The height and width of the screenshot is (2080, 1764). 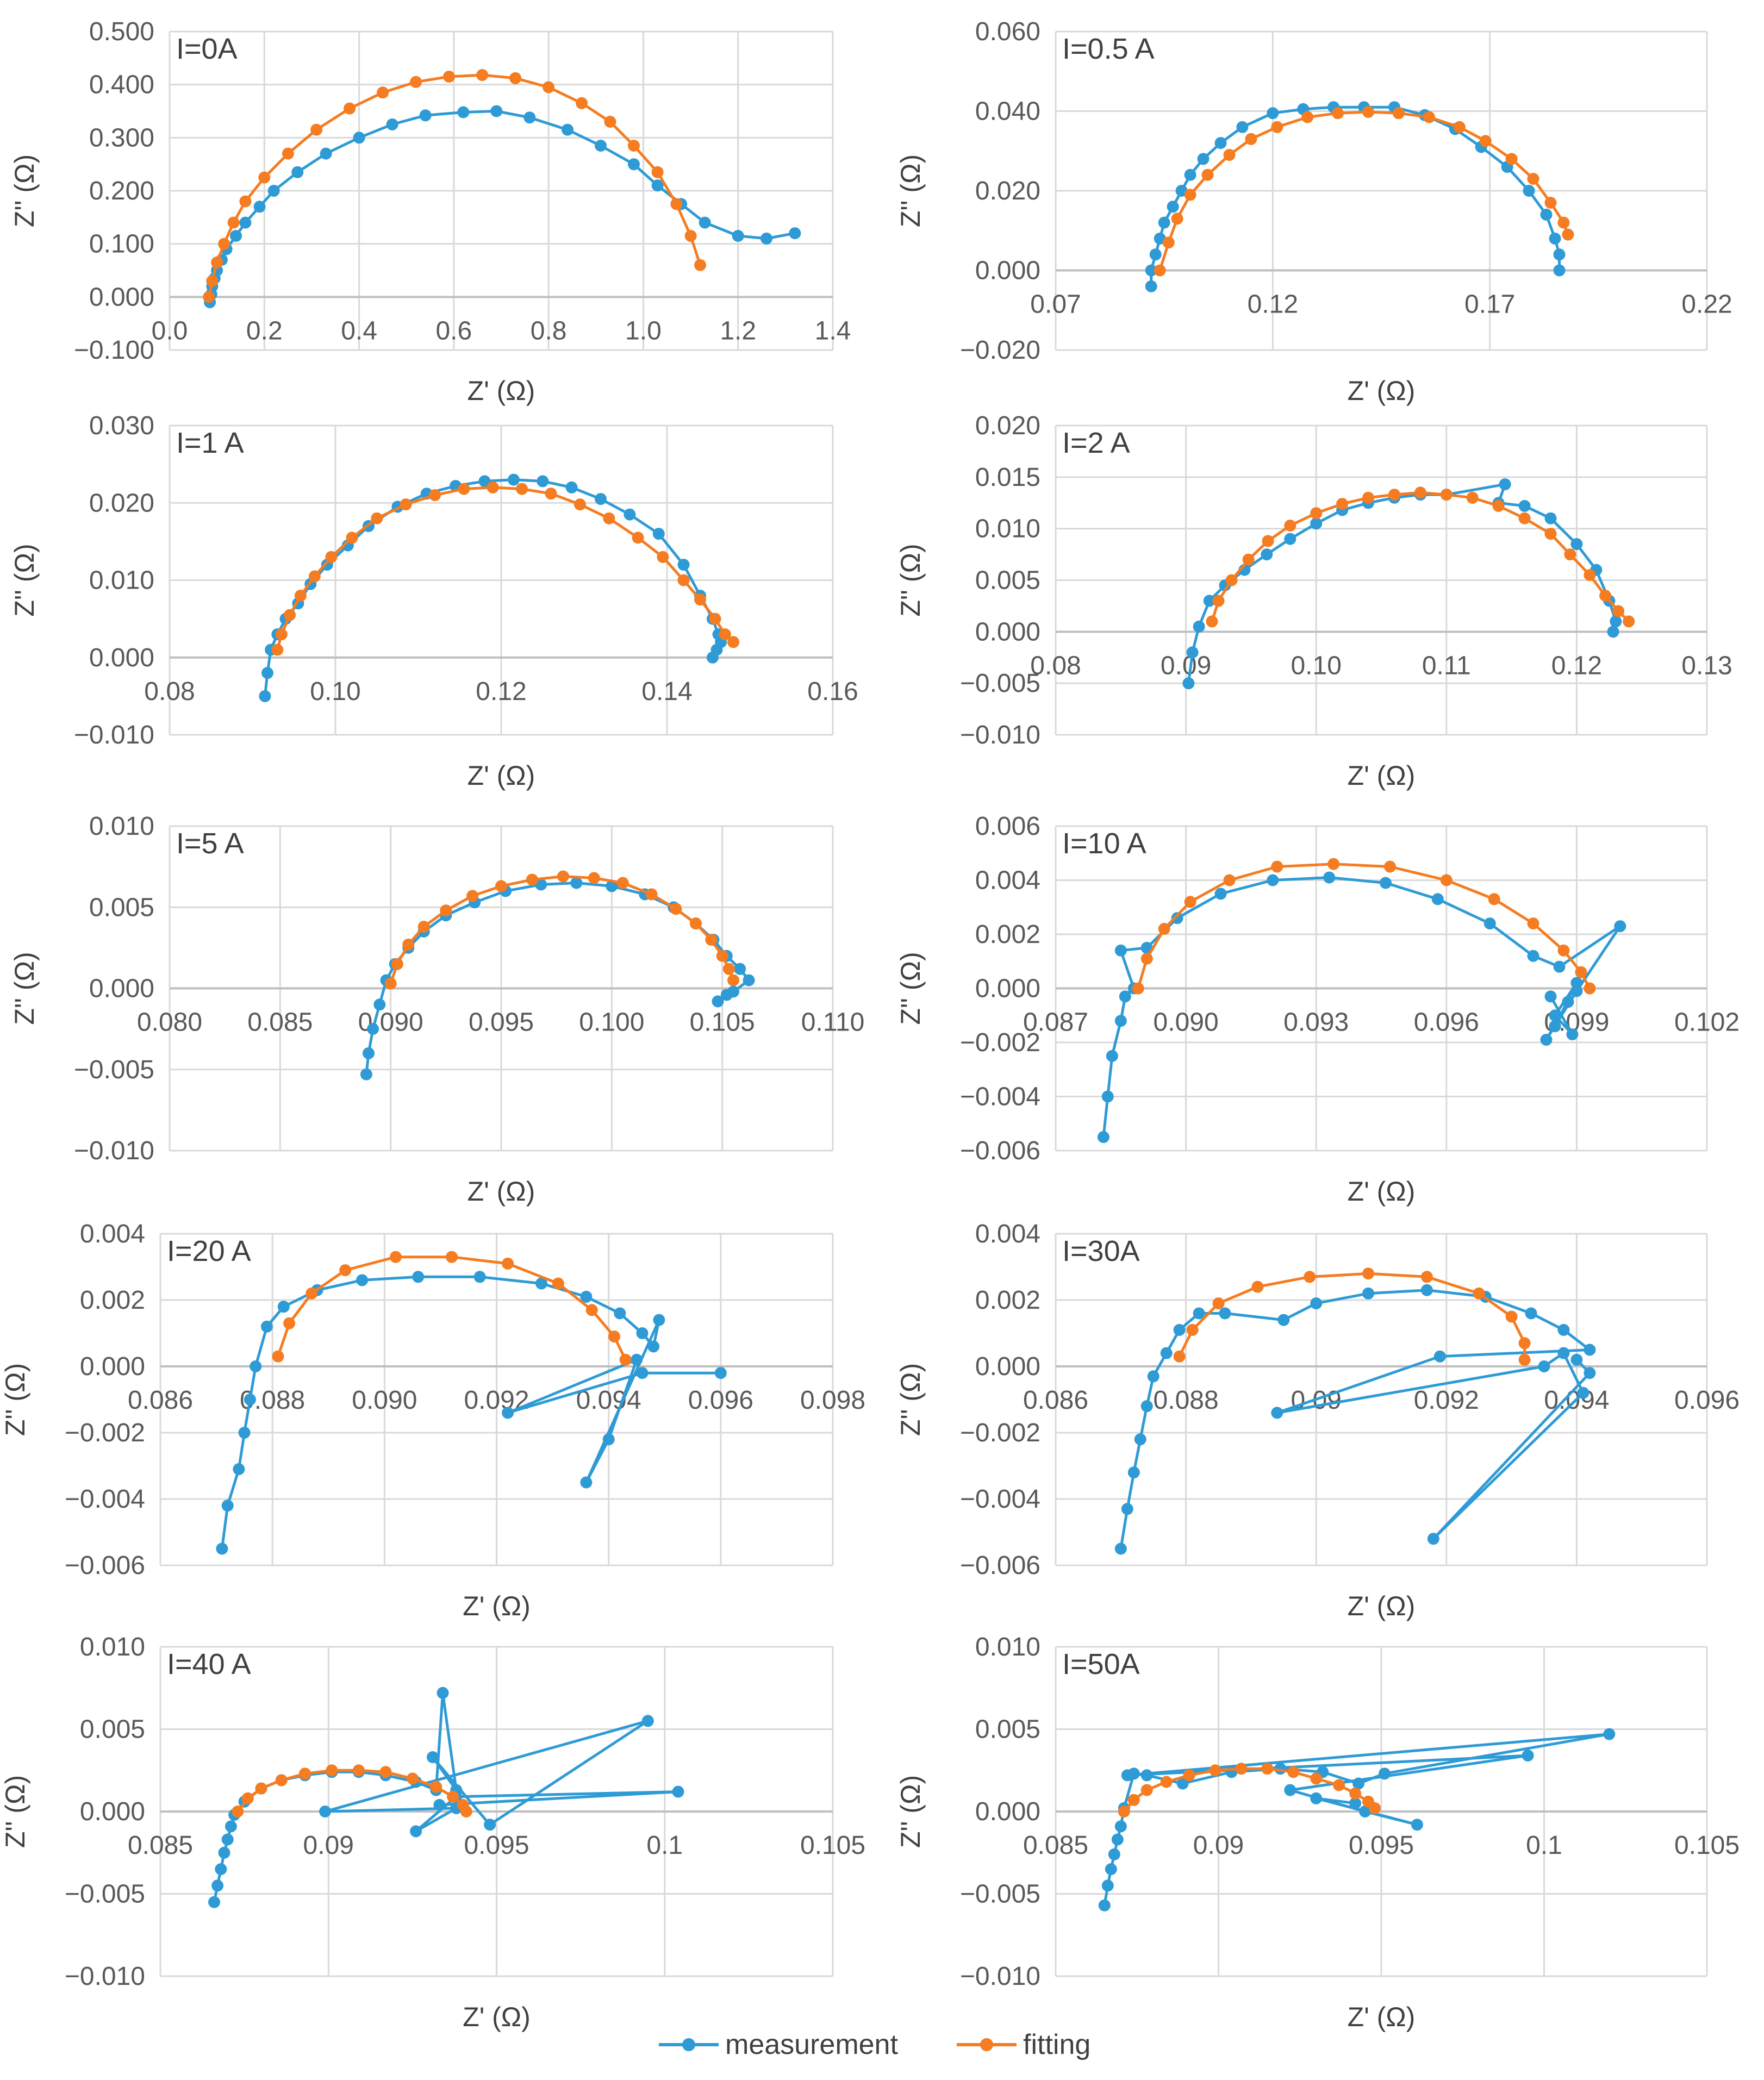 What do you see at coordinates (1104, 843) in the screenshot?
I see `panel-title: I=10 A` at bounding box center [1104, 843].